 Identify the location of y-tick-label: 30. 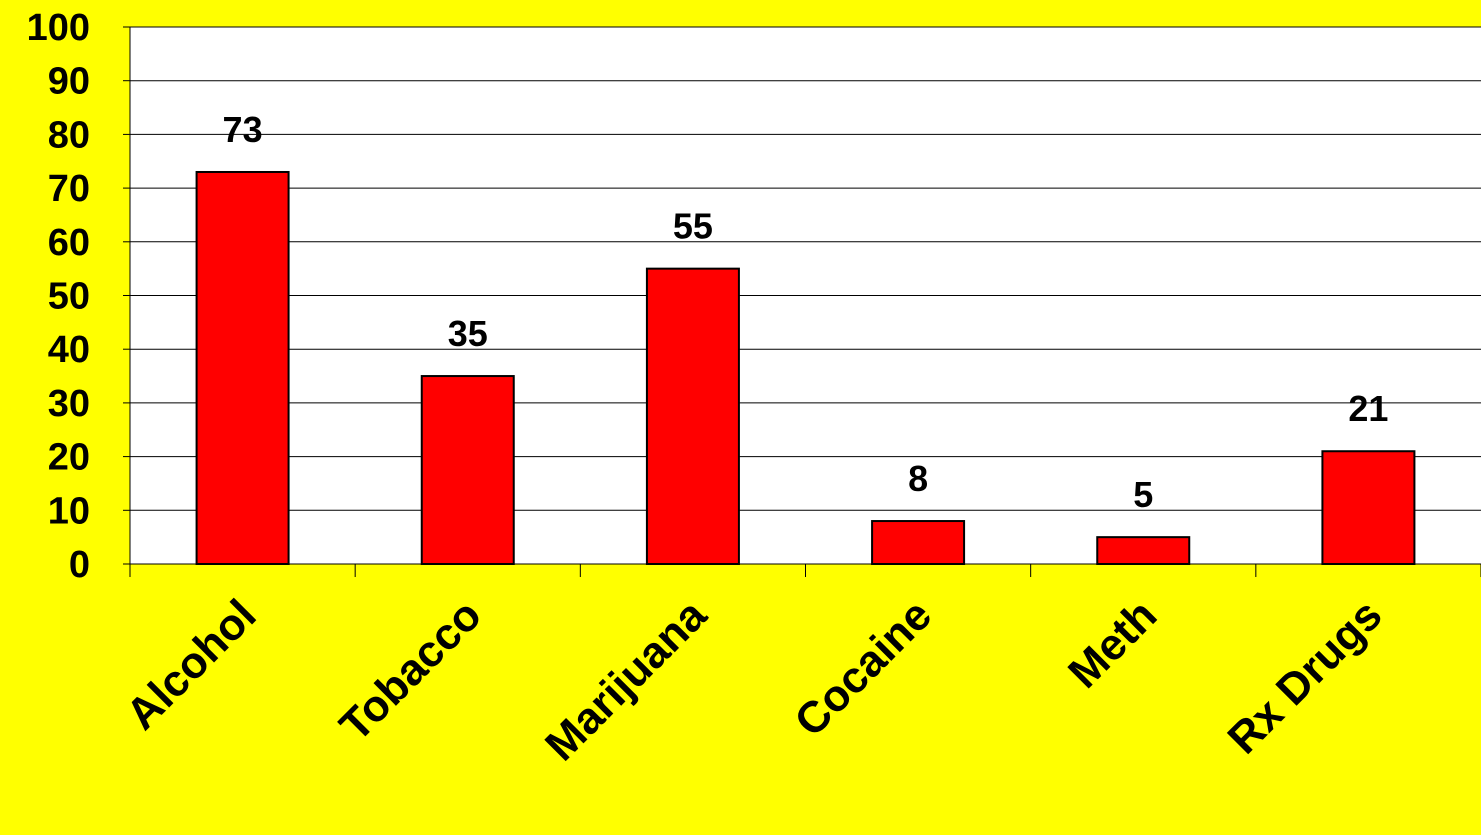
(69, 404).